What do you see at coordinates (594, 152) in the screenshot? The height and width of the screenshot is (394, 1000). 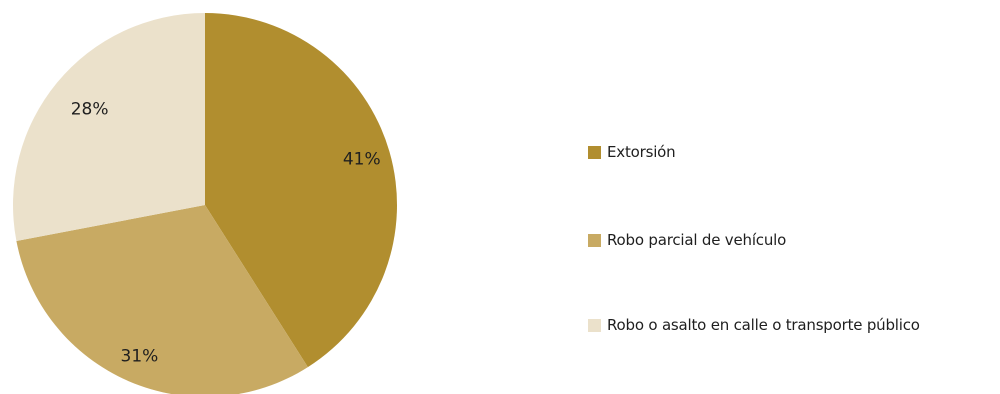 I see `legend-swatch-extorsion` at bounding box center [594, 152].